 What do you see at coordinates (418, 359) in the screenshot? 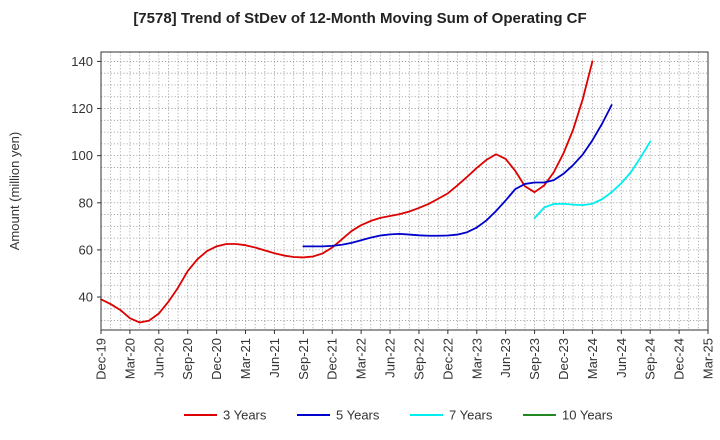
I see `x-tick-label: Sep-22` at bounding box center [418, 359].